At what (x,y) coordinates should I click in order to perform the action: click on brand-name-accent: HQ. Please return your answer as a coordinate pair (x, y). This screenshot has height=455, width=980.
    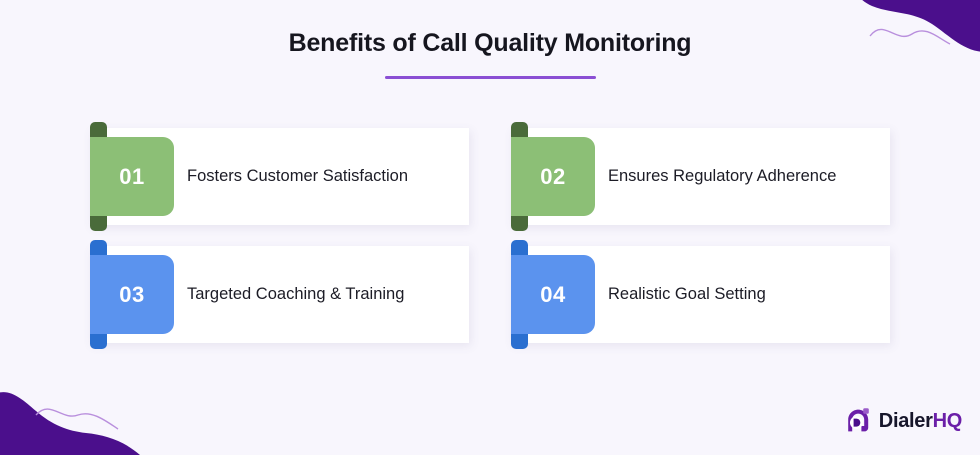
    Looking at the image, I should click on (947, 421).